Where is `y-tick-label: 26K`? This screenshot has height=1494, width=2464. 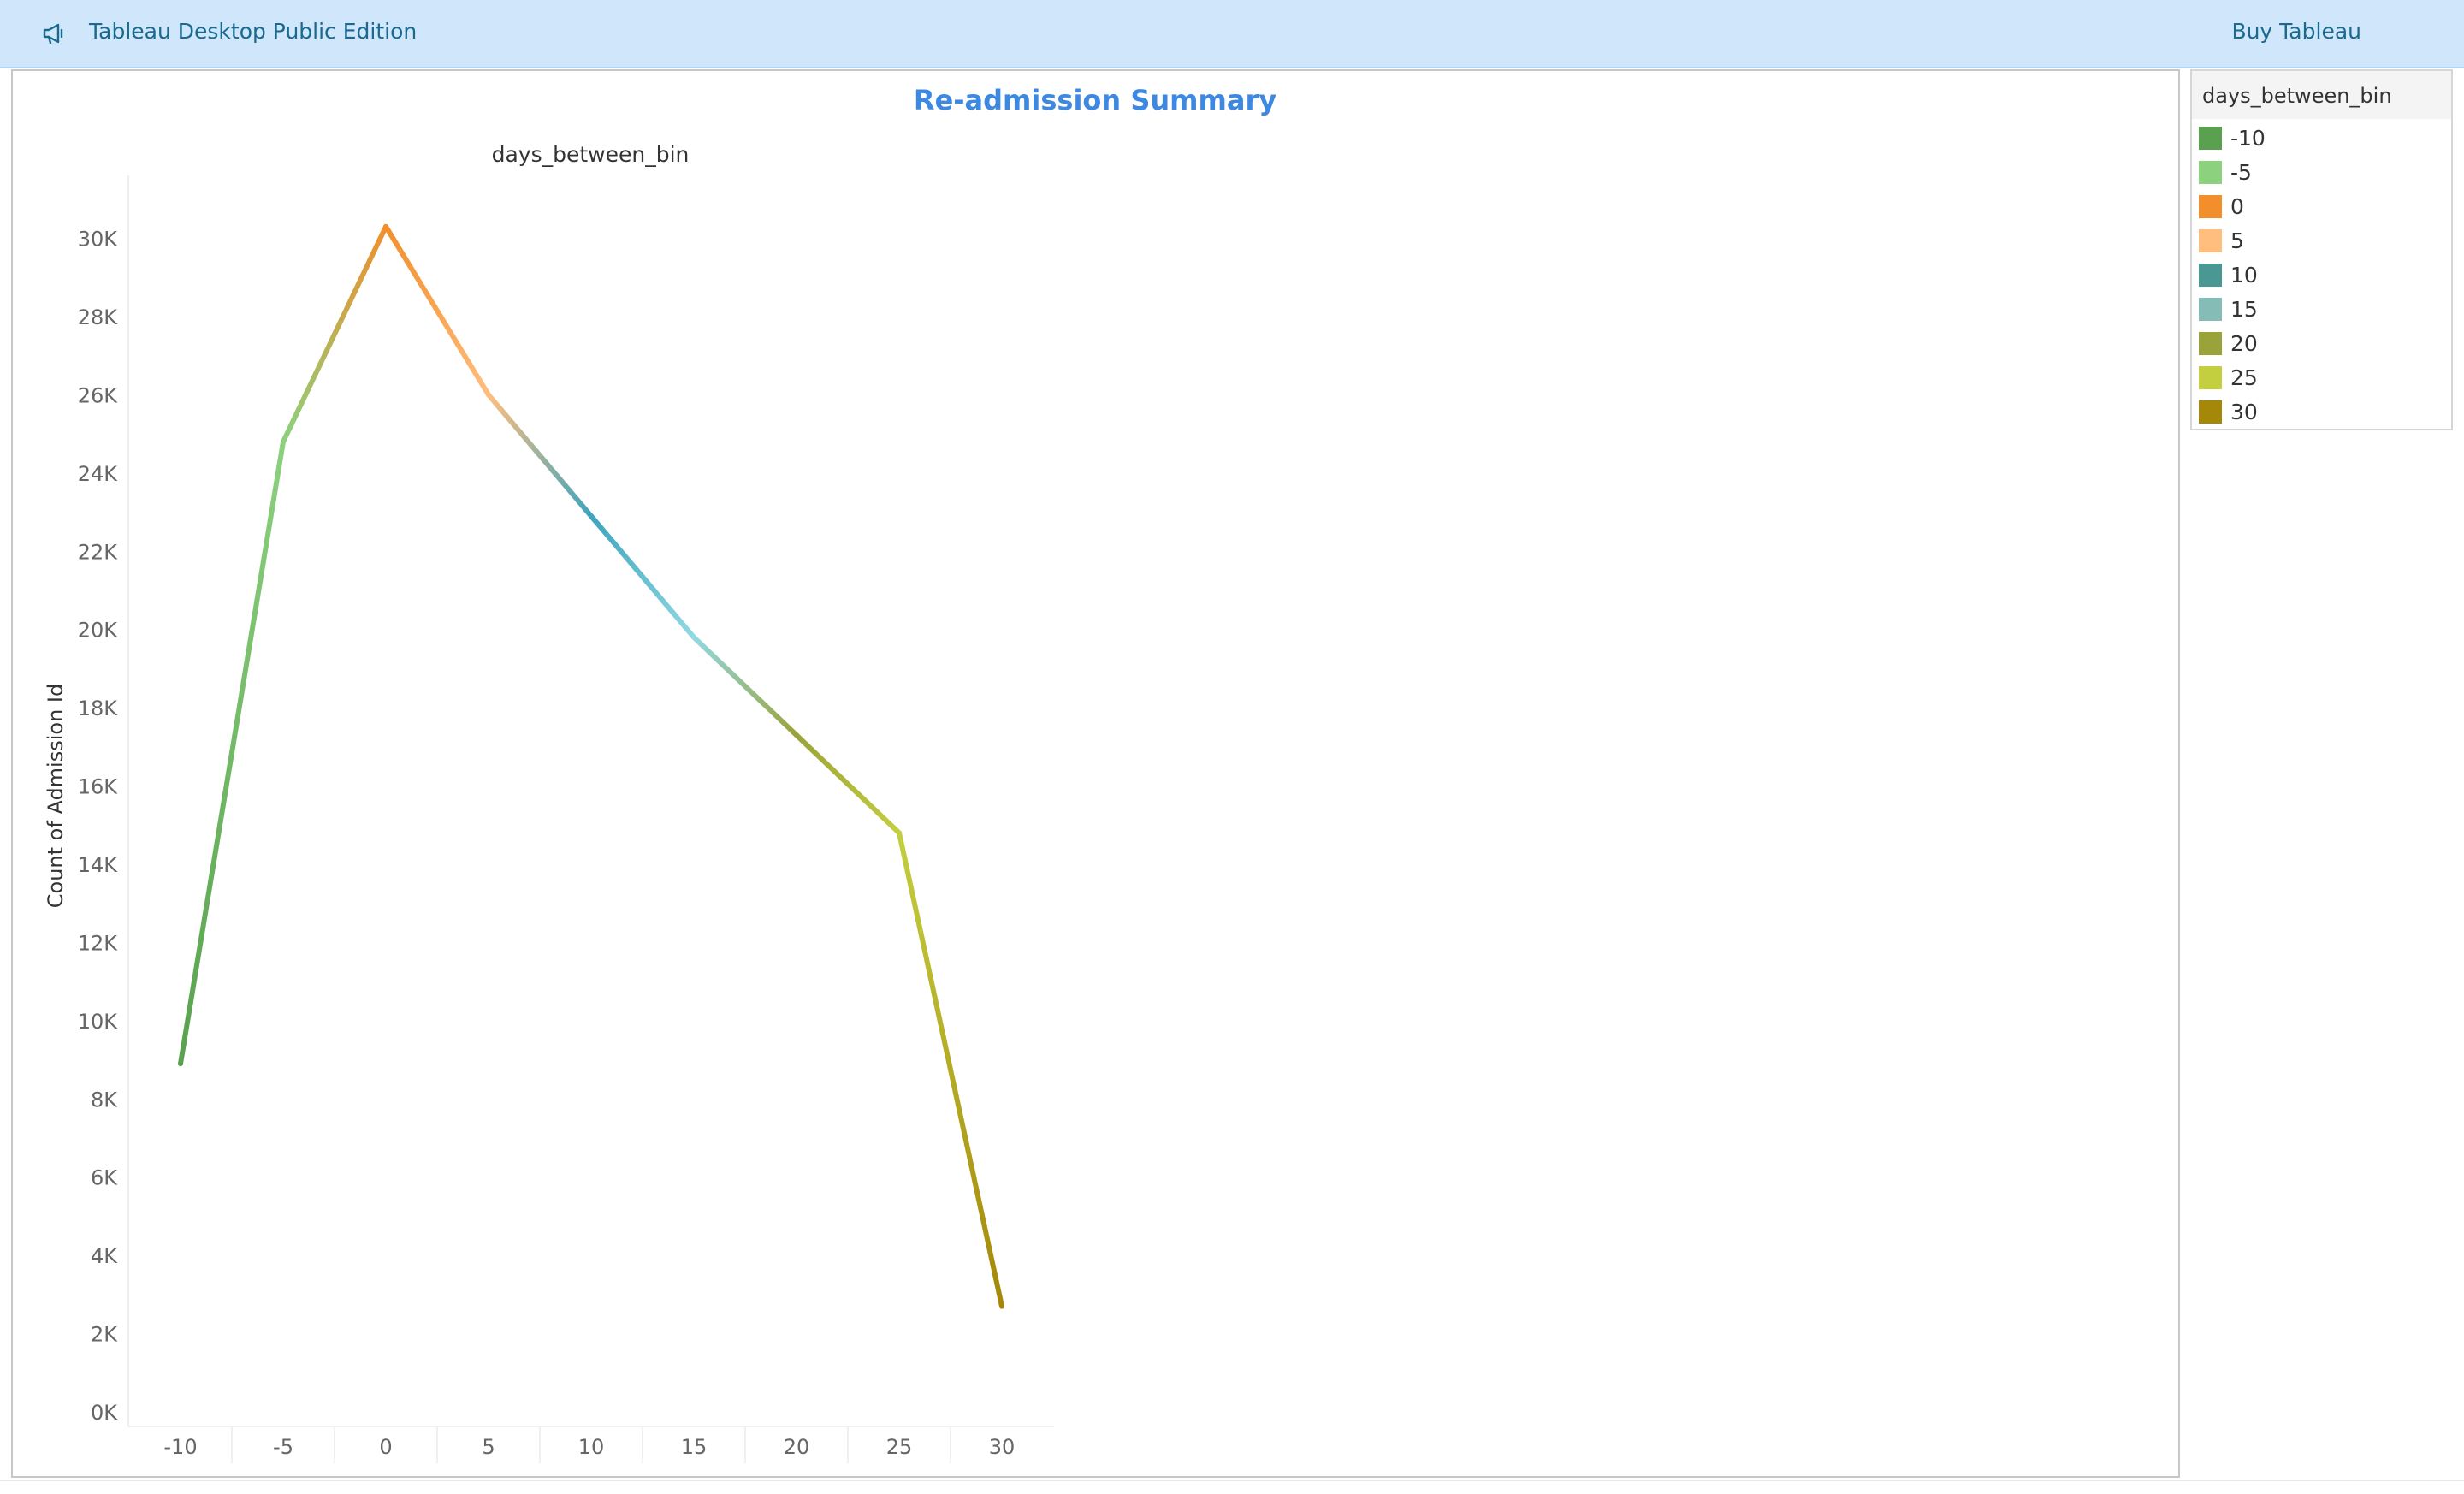
y-tick-label: 26K is located at coordinates (98, 395).